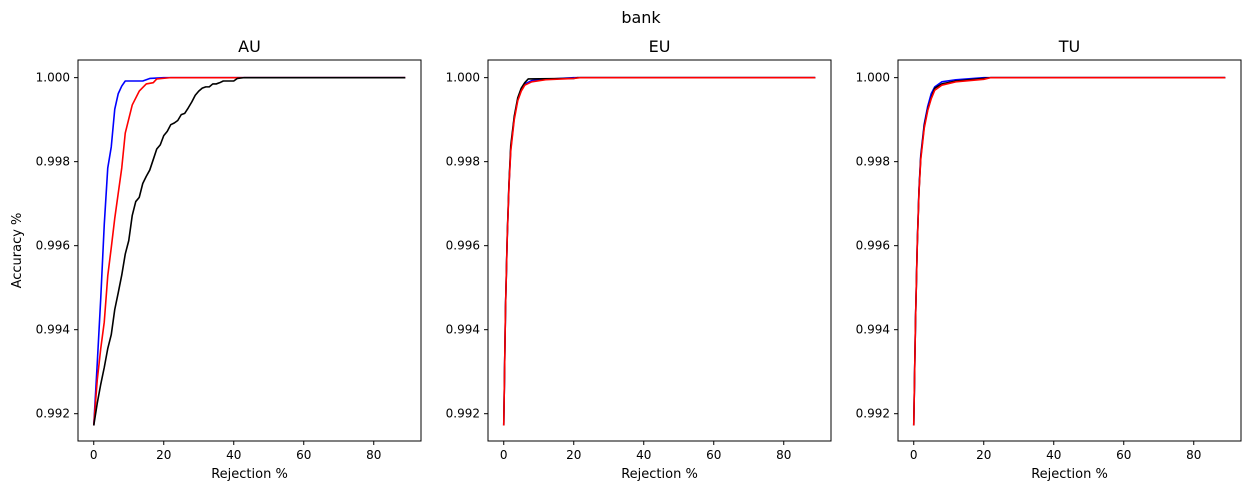  What do you see at coordinates (249, 46) in the screenshot?
I see `subplot-title: AU` at bounding box center [249, 46].